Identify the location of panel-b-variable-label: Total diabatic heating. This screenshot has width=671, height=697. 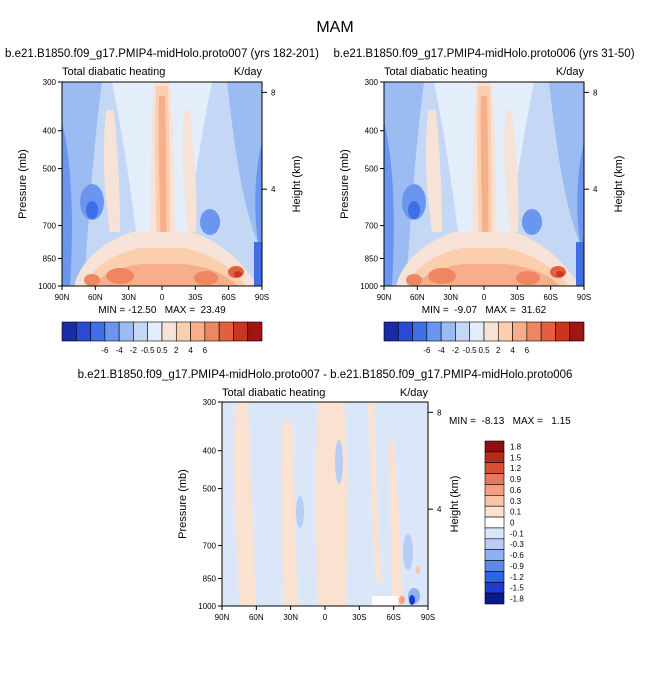
(435, 72).